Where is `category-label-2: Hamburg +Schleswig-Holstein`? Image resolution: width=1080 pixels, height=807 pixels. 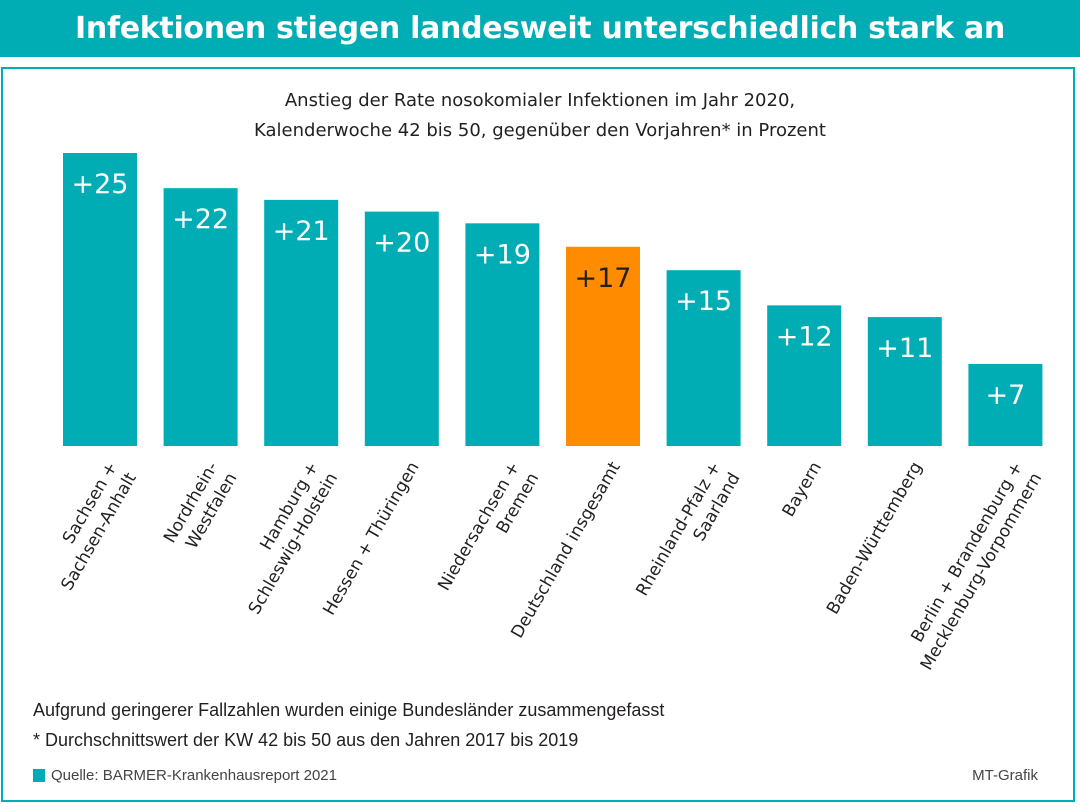
category-label-2: Hamburg +Schleswig-Holstein is located at coordinates (293, 538).